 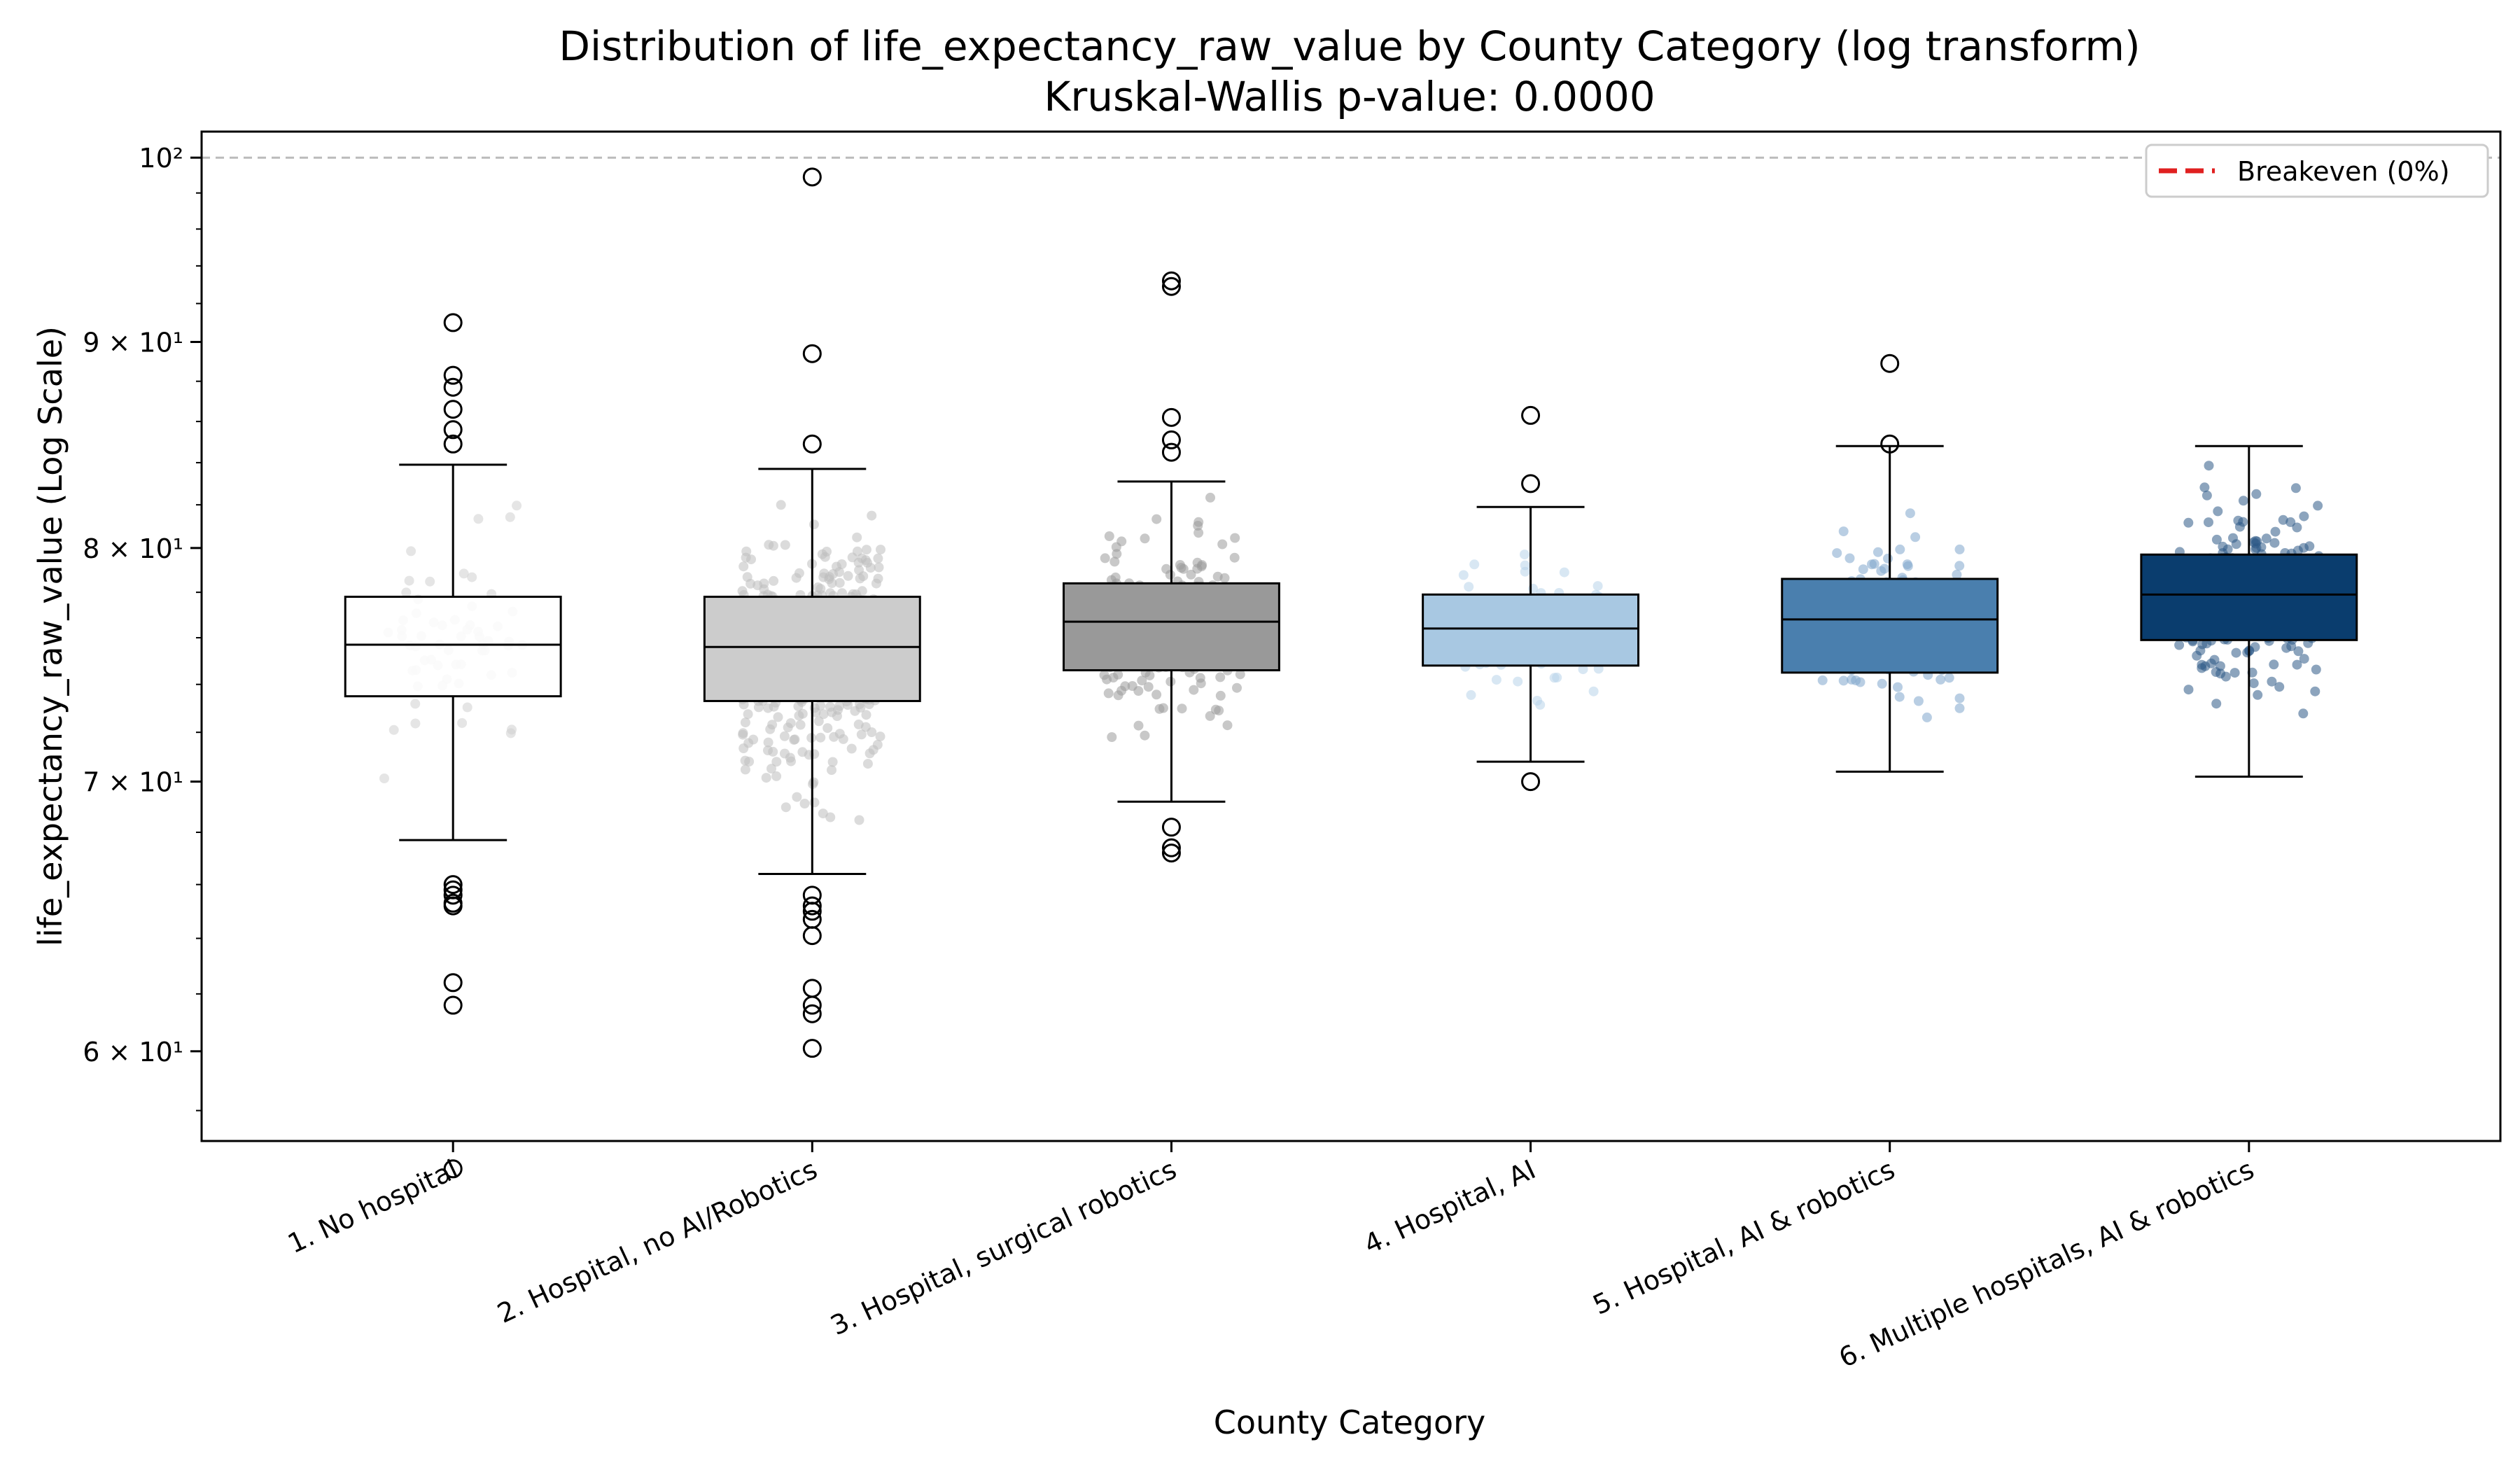 I want to click on x-tick-label-4: 4. Hospital, AI, so click(x=1450, y=1207).